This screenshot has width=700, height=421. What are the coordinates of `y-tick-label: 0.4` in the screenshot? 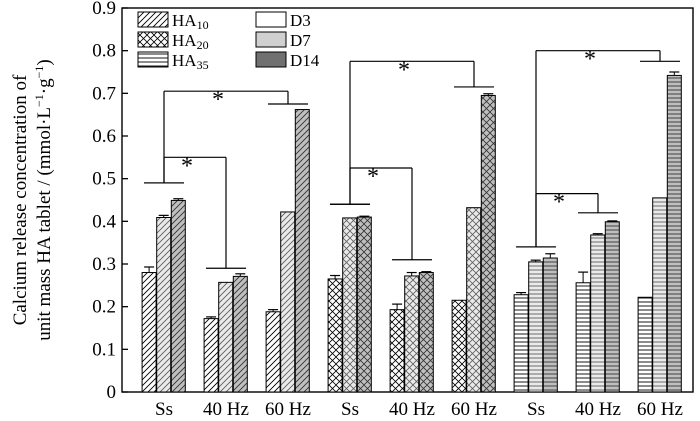 It's located at (104, 221).